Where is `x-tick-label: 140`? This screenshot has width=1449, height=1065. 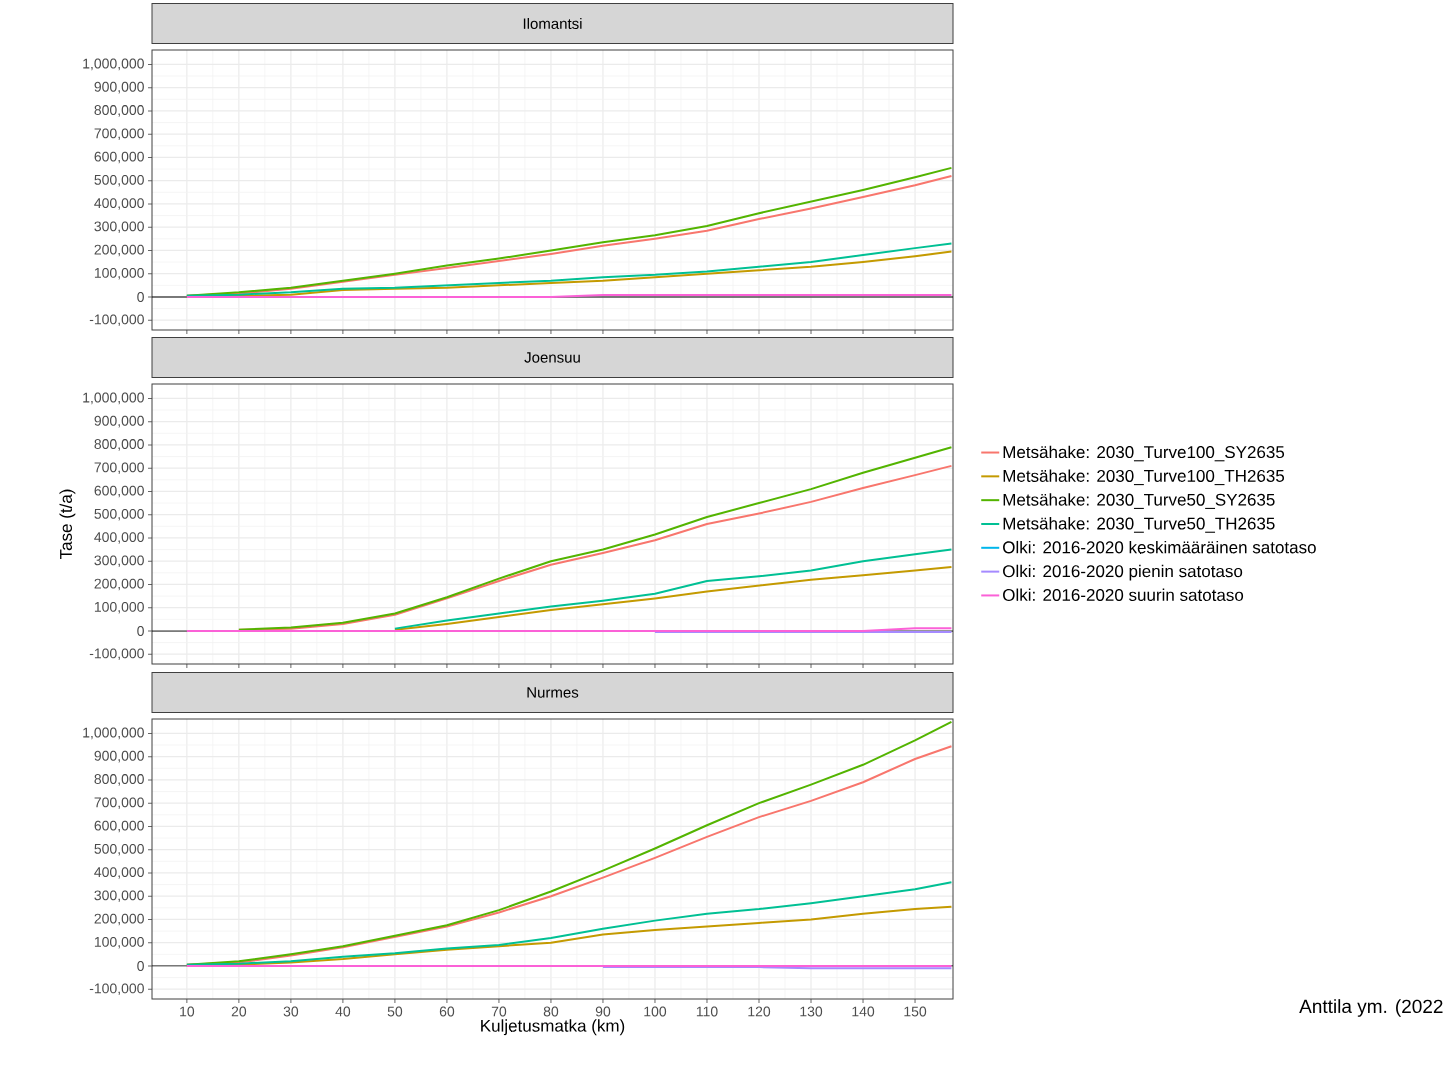
x-tick-label: 140 is located at coordinates (863, 1011).